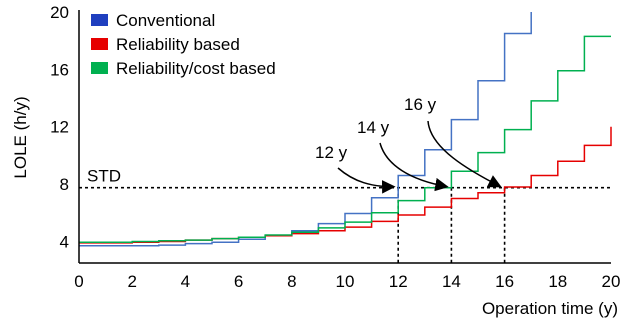 This screenshot has height=326, width=621. What do you see at coordinates (345, 281) in the screenshot?
I see `x-tick-label: 10` at bounding box center [345, 281].